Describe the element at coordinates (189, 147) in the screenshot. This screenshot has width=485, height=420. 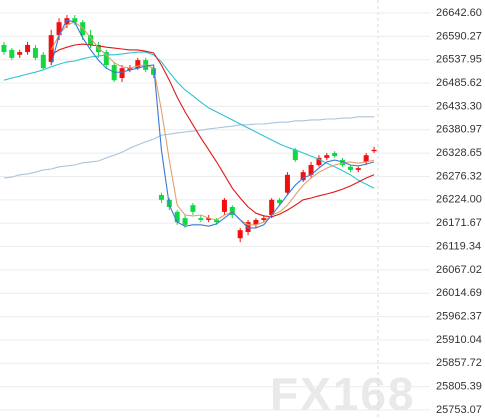
I see `ma-line` at that location.